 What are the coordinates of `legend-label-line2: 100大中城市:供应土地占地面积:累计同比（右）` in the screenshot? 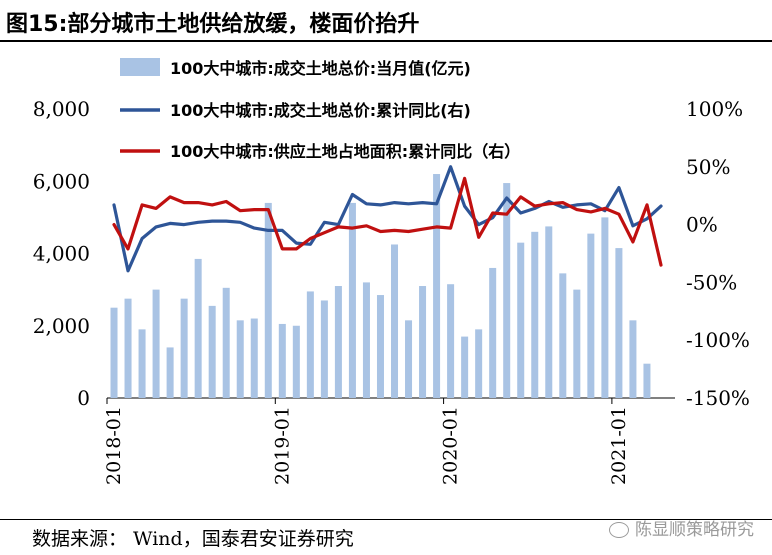 It's located at (345, 151).